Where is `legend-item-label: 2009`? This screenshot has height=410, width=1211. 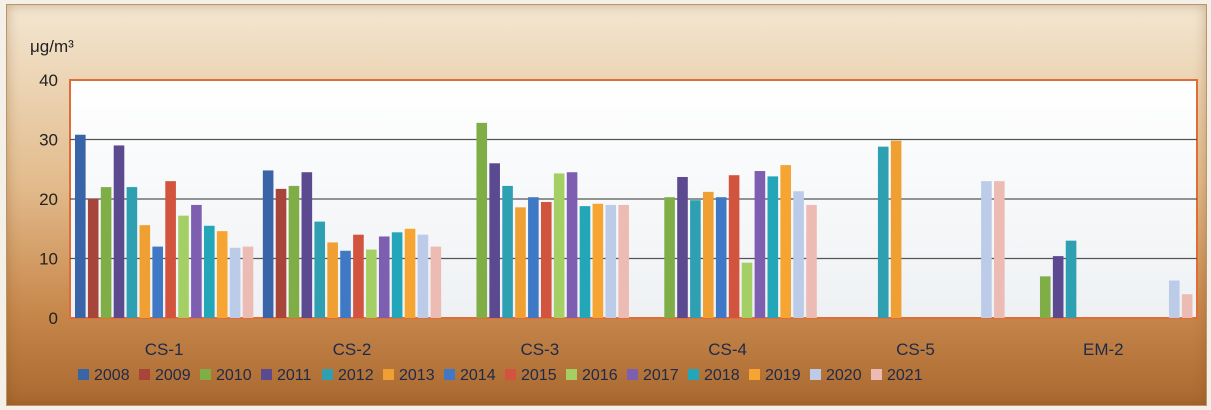 legend-item-label: 2009 is located at coordinates (173, 375).